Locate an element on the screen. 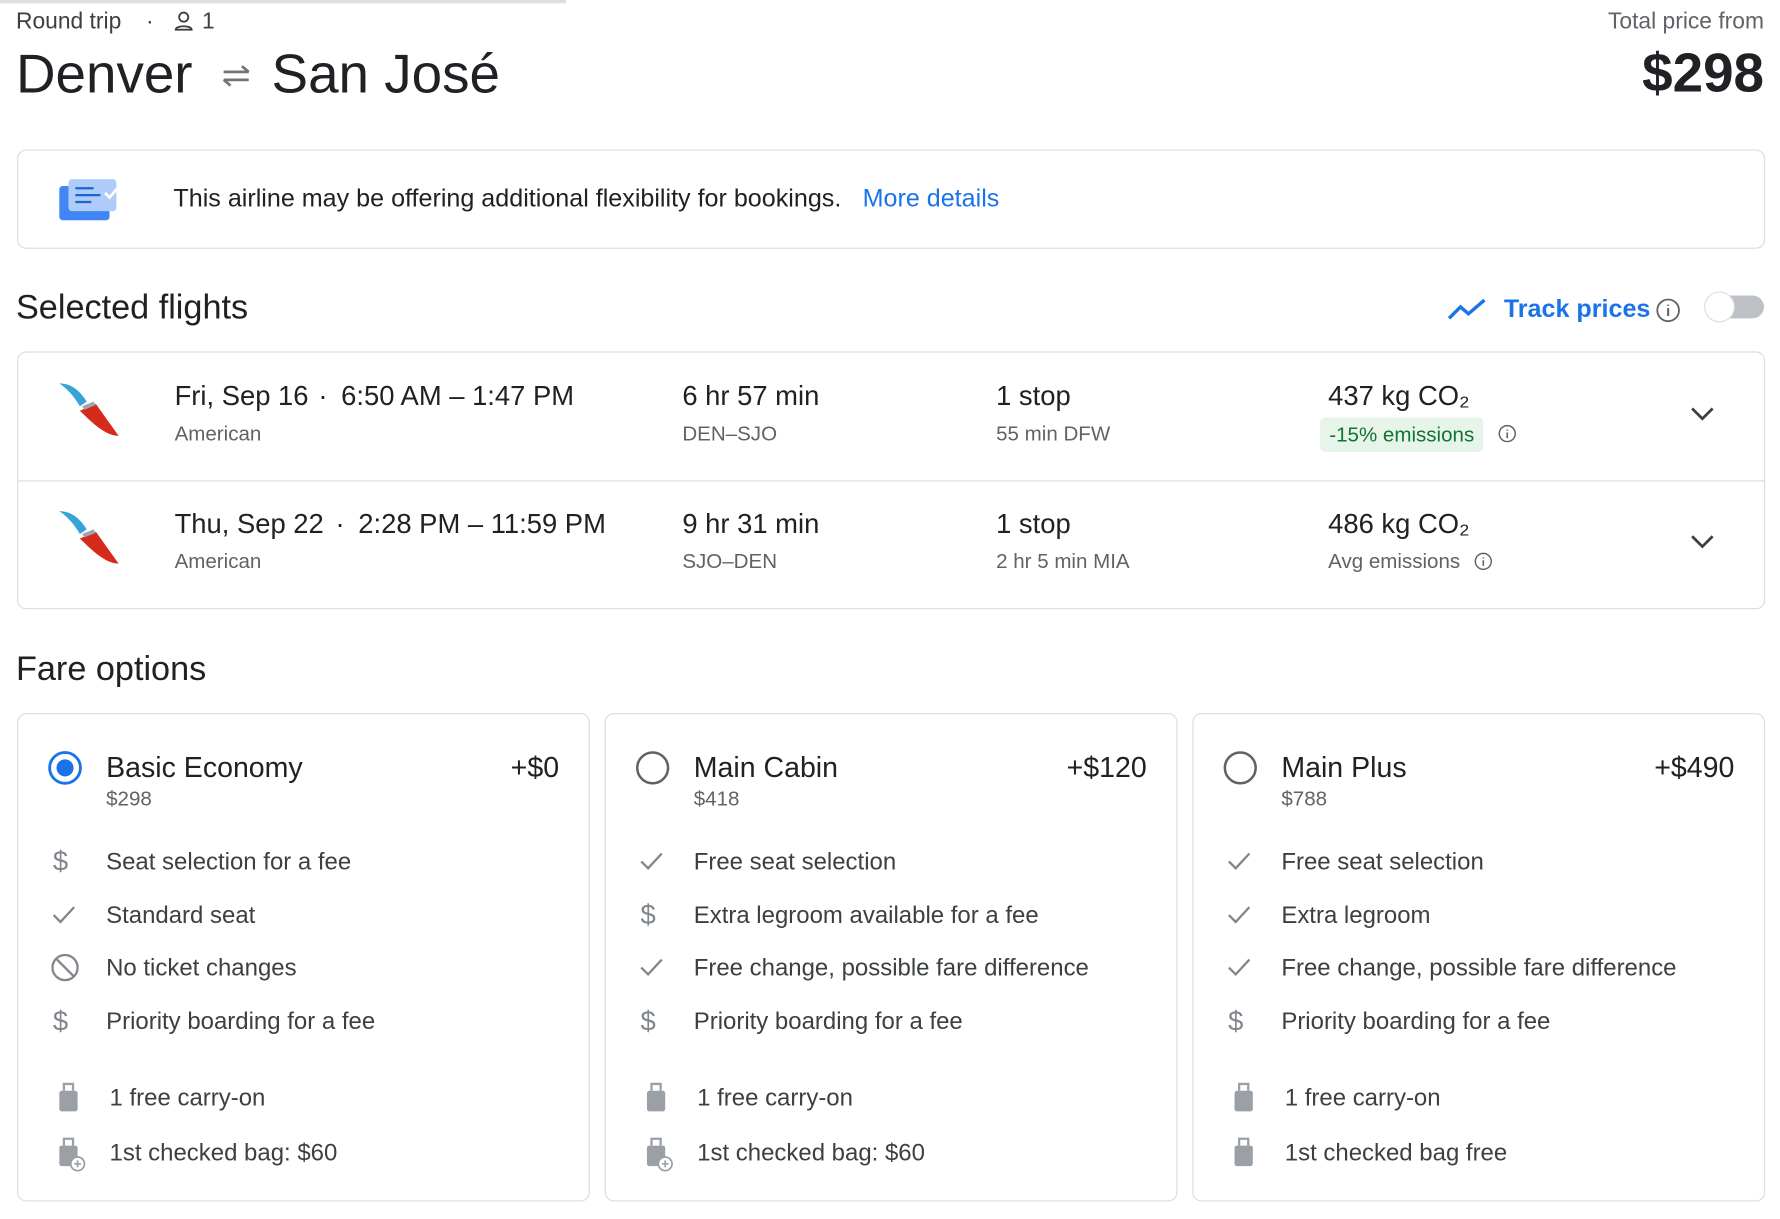 The width and height of the screenshot is (1780, 1219). destination: San José is located at coordinates (385, 74).